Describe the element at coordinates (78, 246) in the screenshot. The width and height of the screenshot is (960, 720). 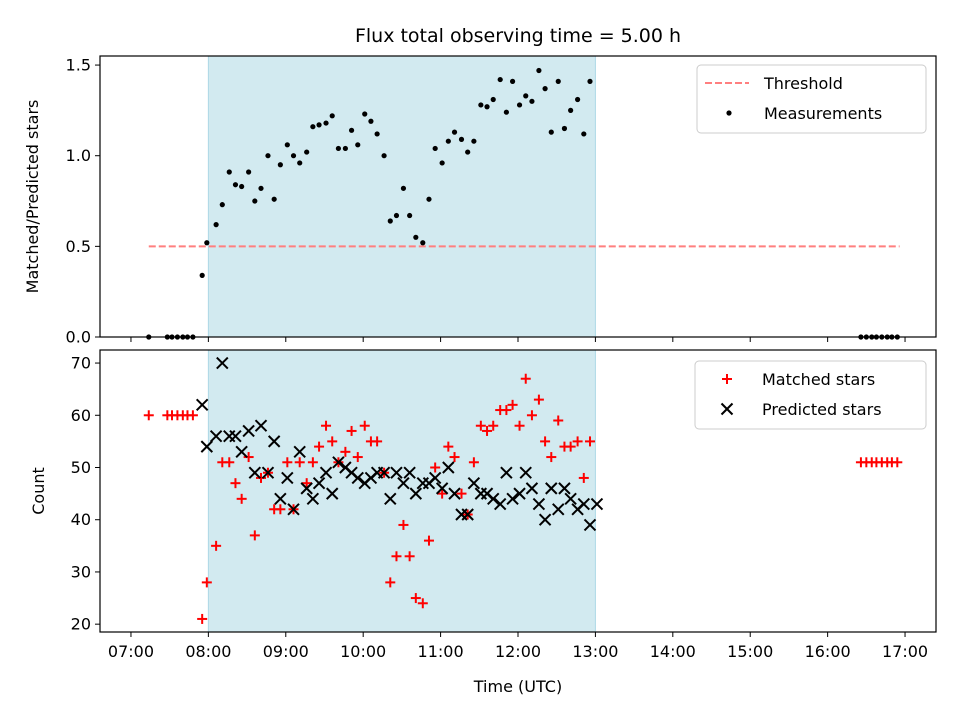
I see `y-tick-label: 0.5` at that location.